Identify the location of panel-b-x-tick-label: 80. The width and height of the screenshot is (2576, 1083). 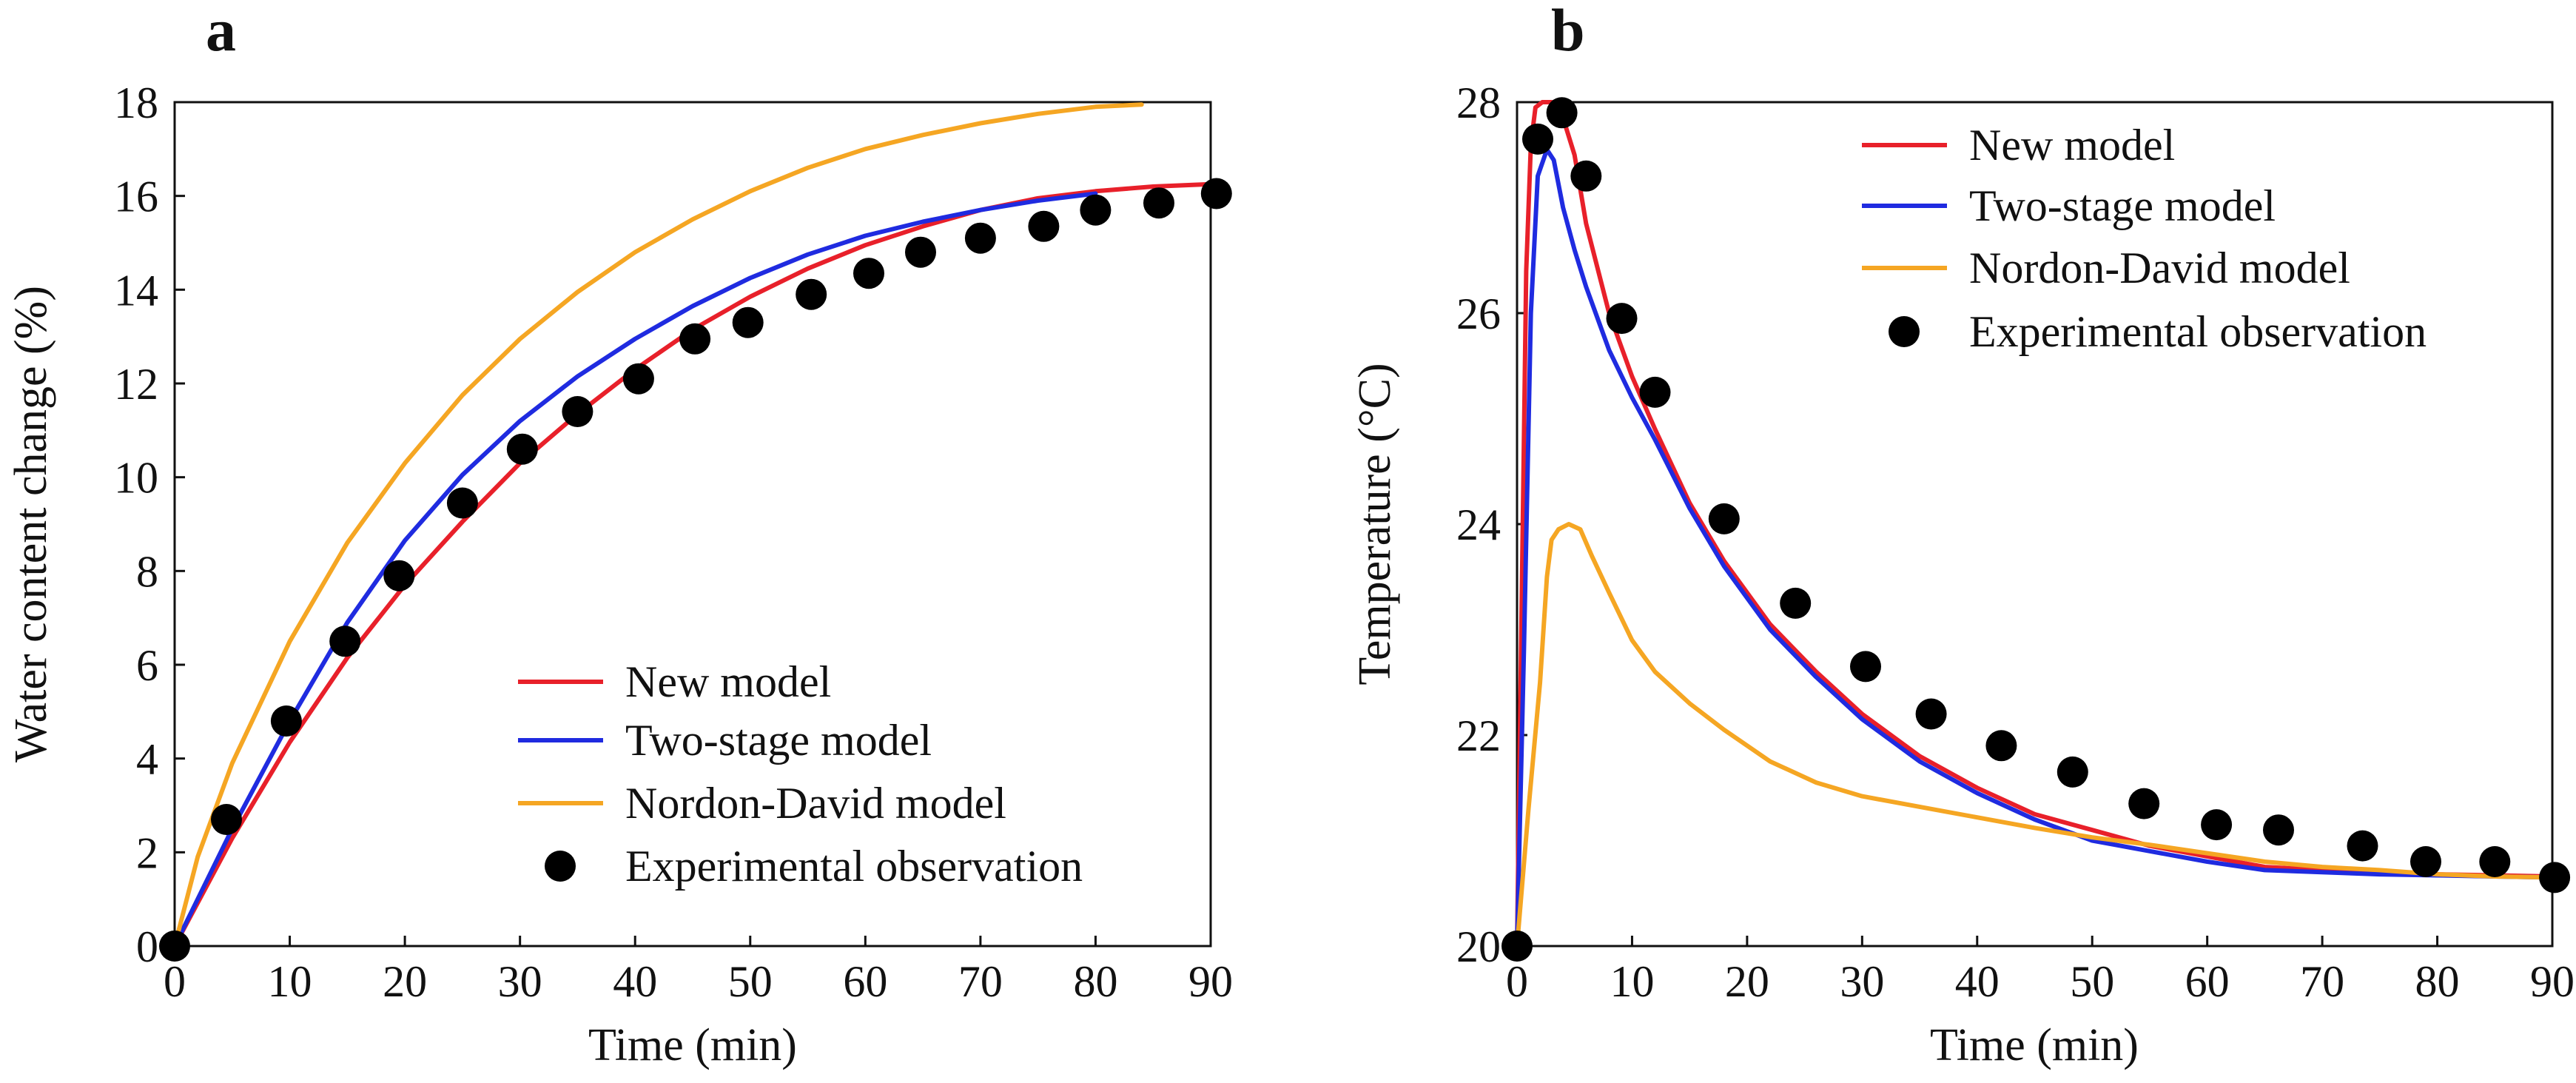
(2437, 982).